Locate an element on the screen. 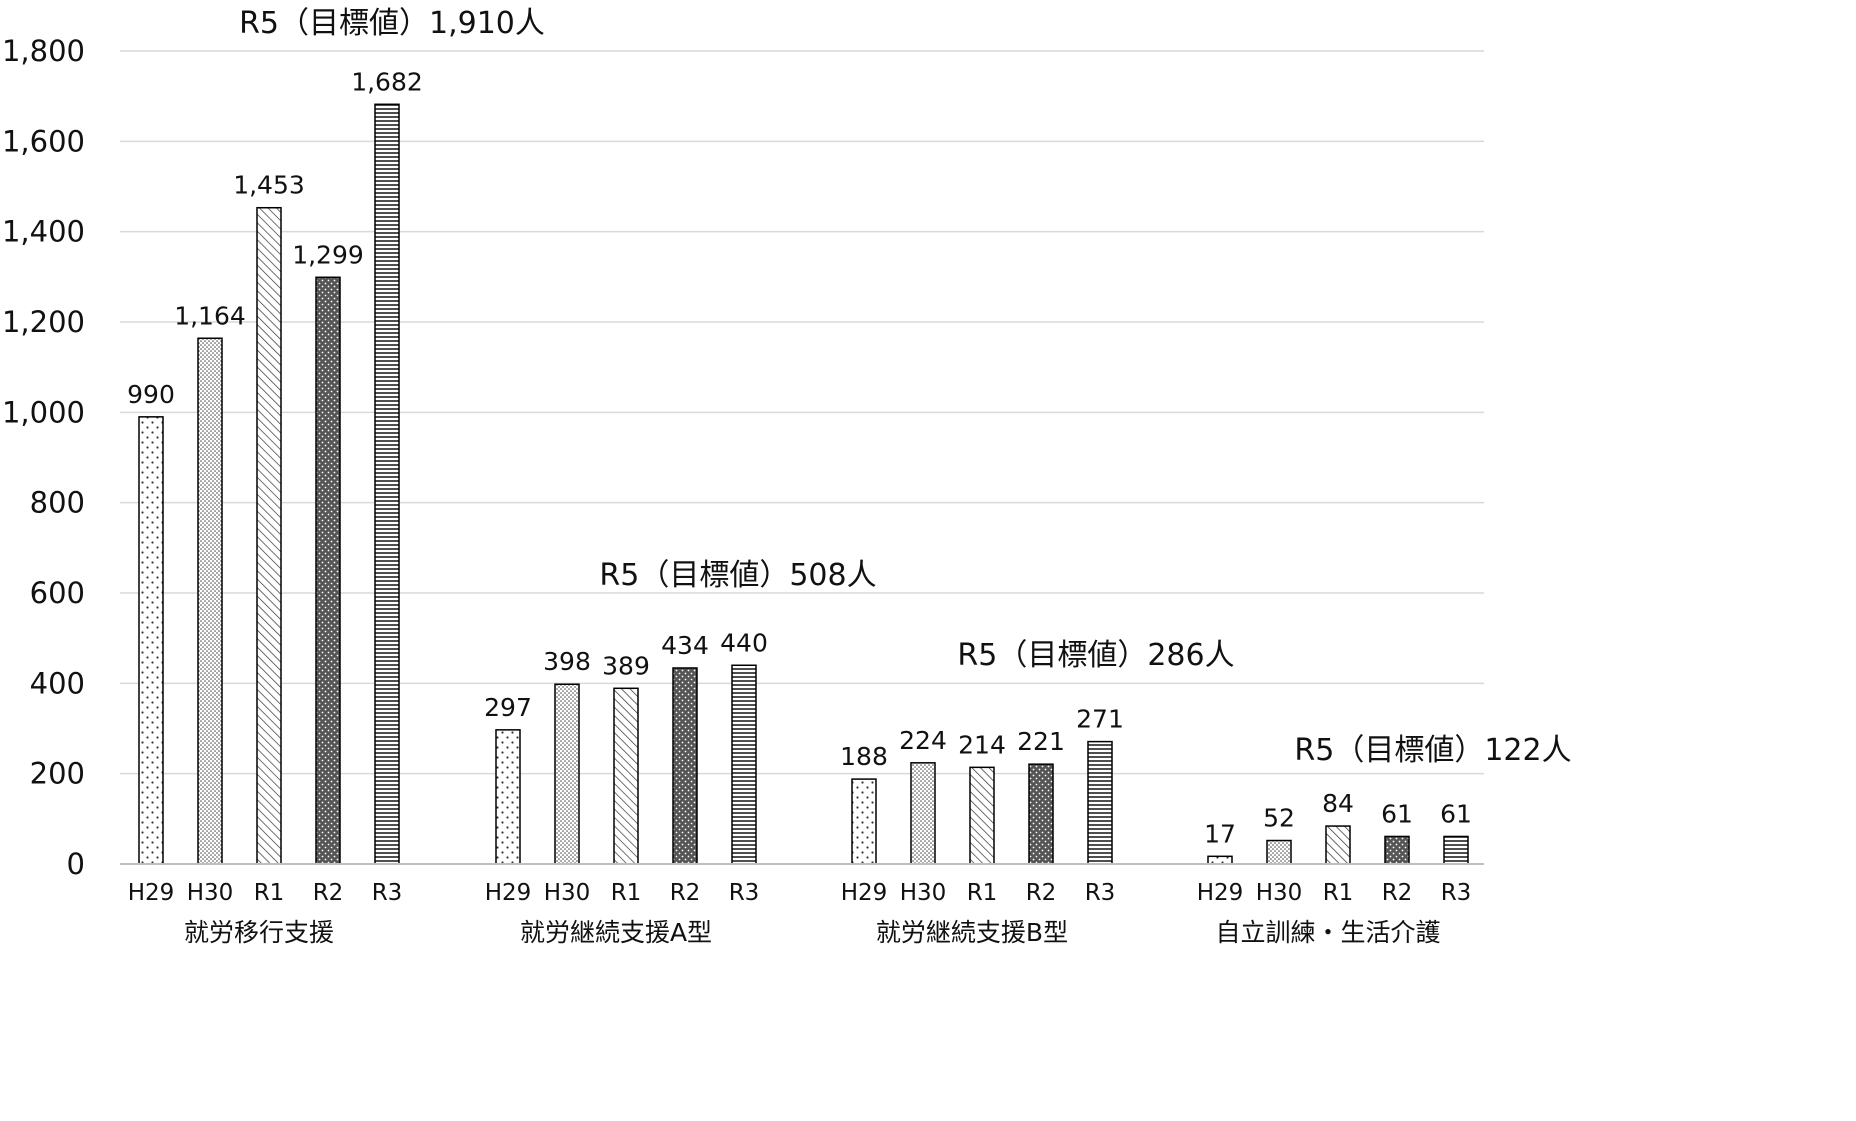  data-label: 1,682 is located at coordinates (387, 81).